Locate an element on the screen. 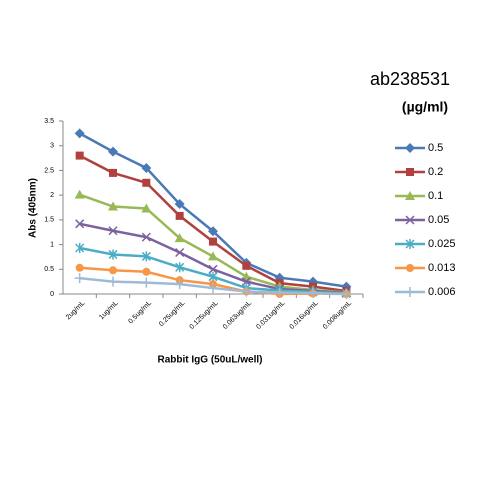  legend-label: 0.05 is located at coordinates (438, 220).